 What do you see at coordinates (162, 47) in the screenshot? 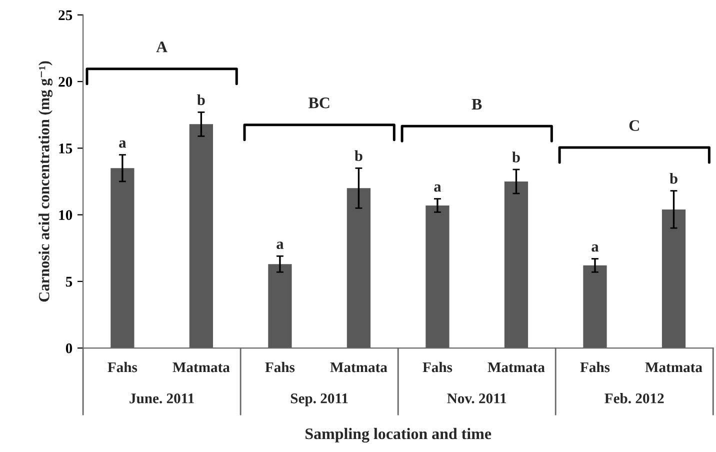
I see `annotation: A` at bounding box center [162, 47].